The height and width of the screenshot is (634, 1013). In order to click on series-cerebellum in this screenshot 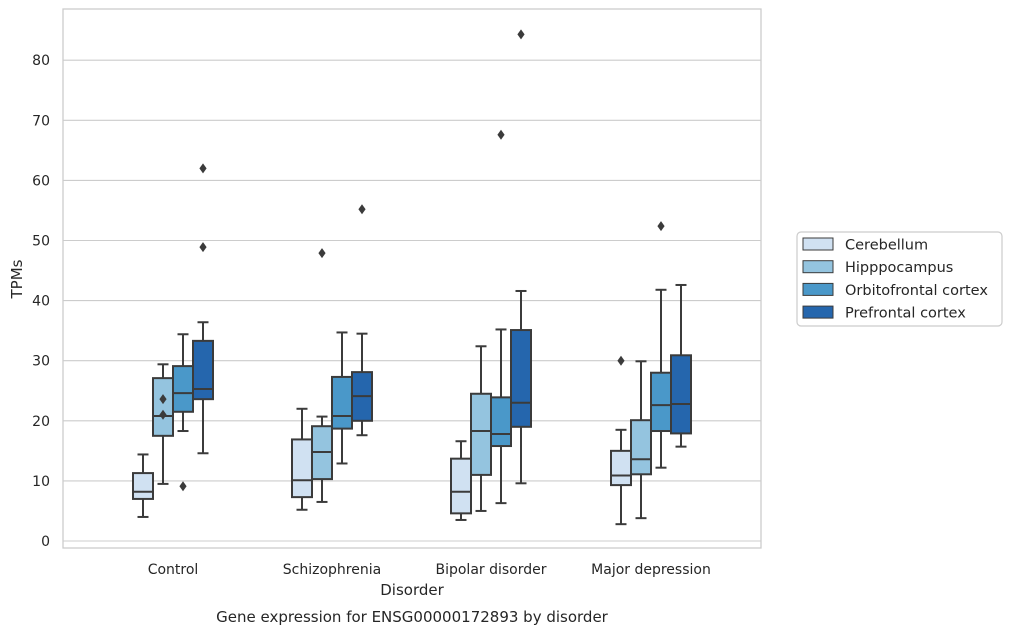, I will do `click(382, 440)`.